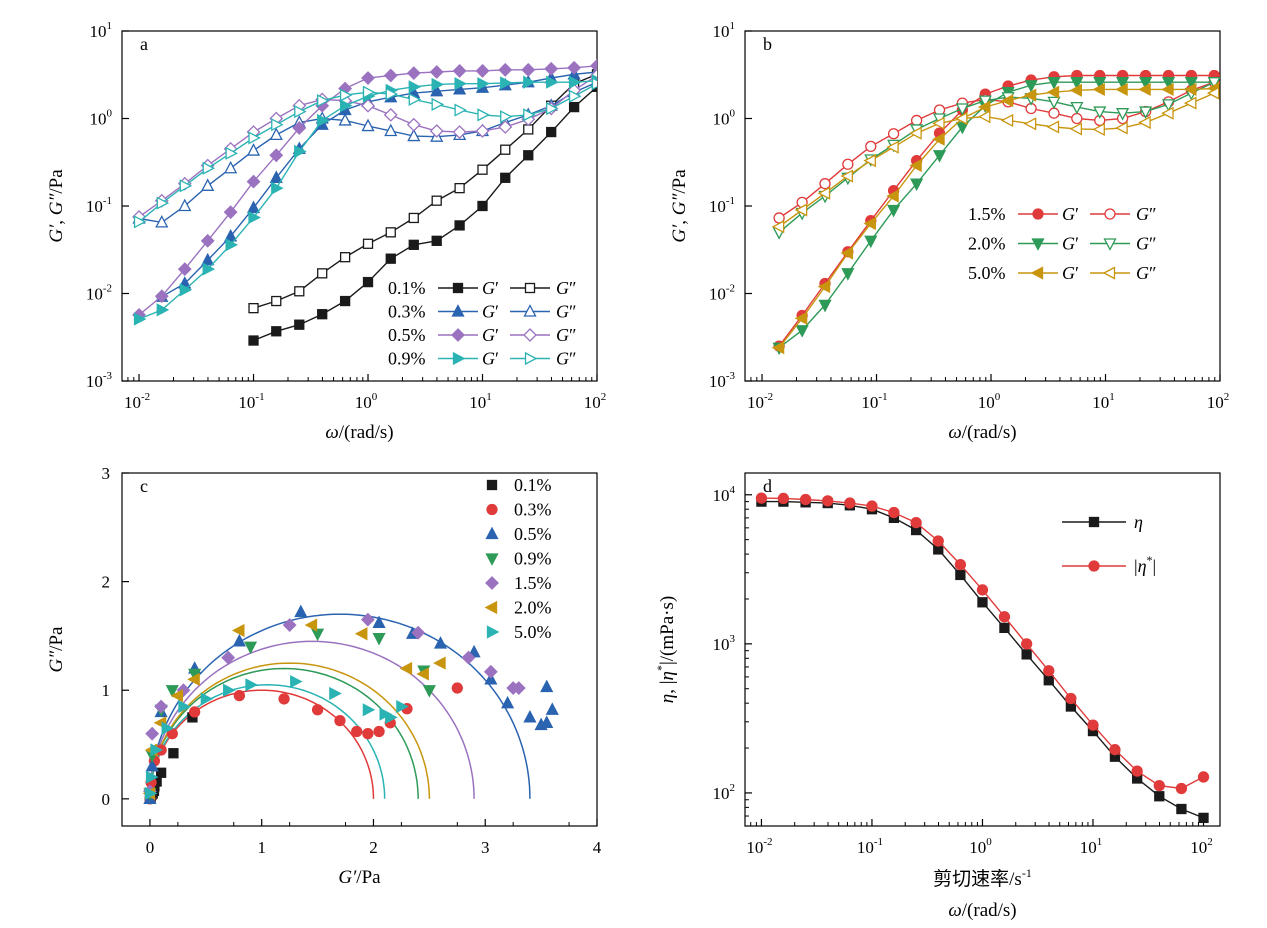 The image size is (1267, 928). Describe the element at coordinates (56, 206) in the screenshot. I see `y-axis-label: G′, G″/Pa` at that location.